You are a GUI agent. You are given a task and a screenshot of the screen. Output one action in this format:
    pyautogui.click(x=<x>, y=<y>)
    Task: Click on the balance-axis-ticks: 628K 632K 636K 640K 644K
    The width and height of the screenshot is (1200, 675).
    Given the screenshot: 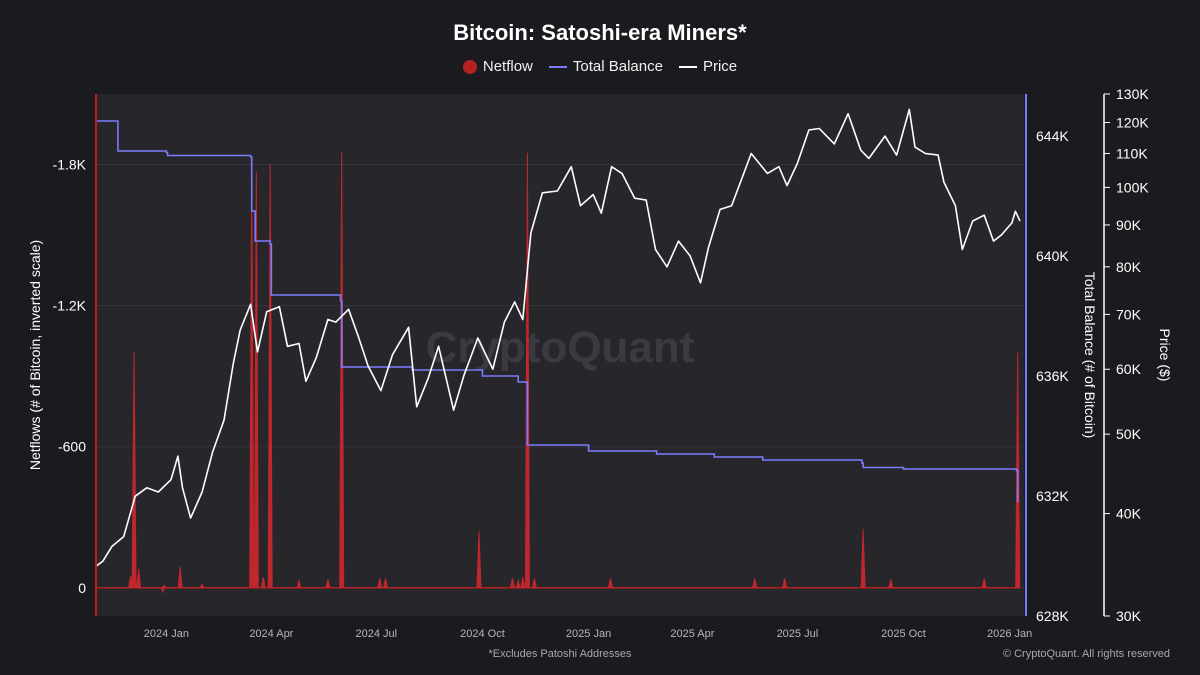 What is the action you would take?
    pyautogui.click(x=1052, y=376)
    